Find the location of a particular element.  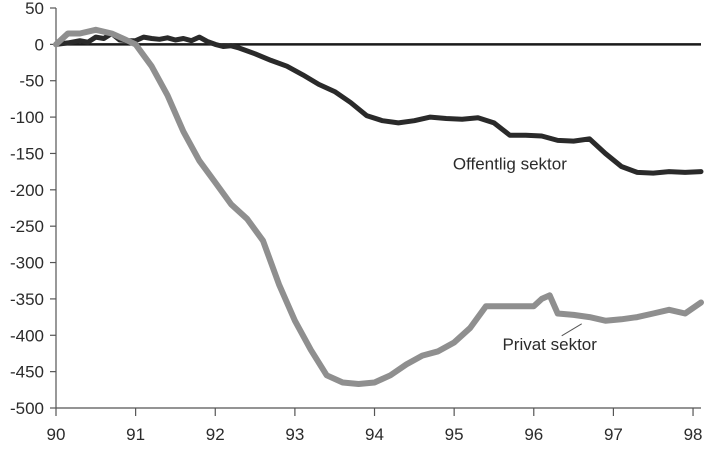

label-offentlig-sektor: Offentlig sektor is located at coordinates (510, 163).